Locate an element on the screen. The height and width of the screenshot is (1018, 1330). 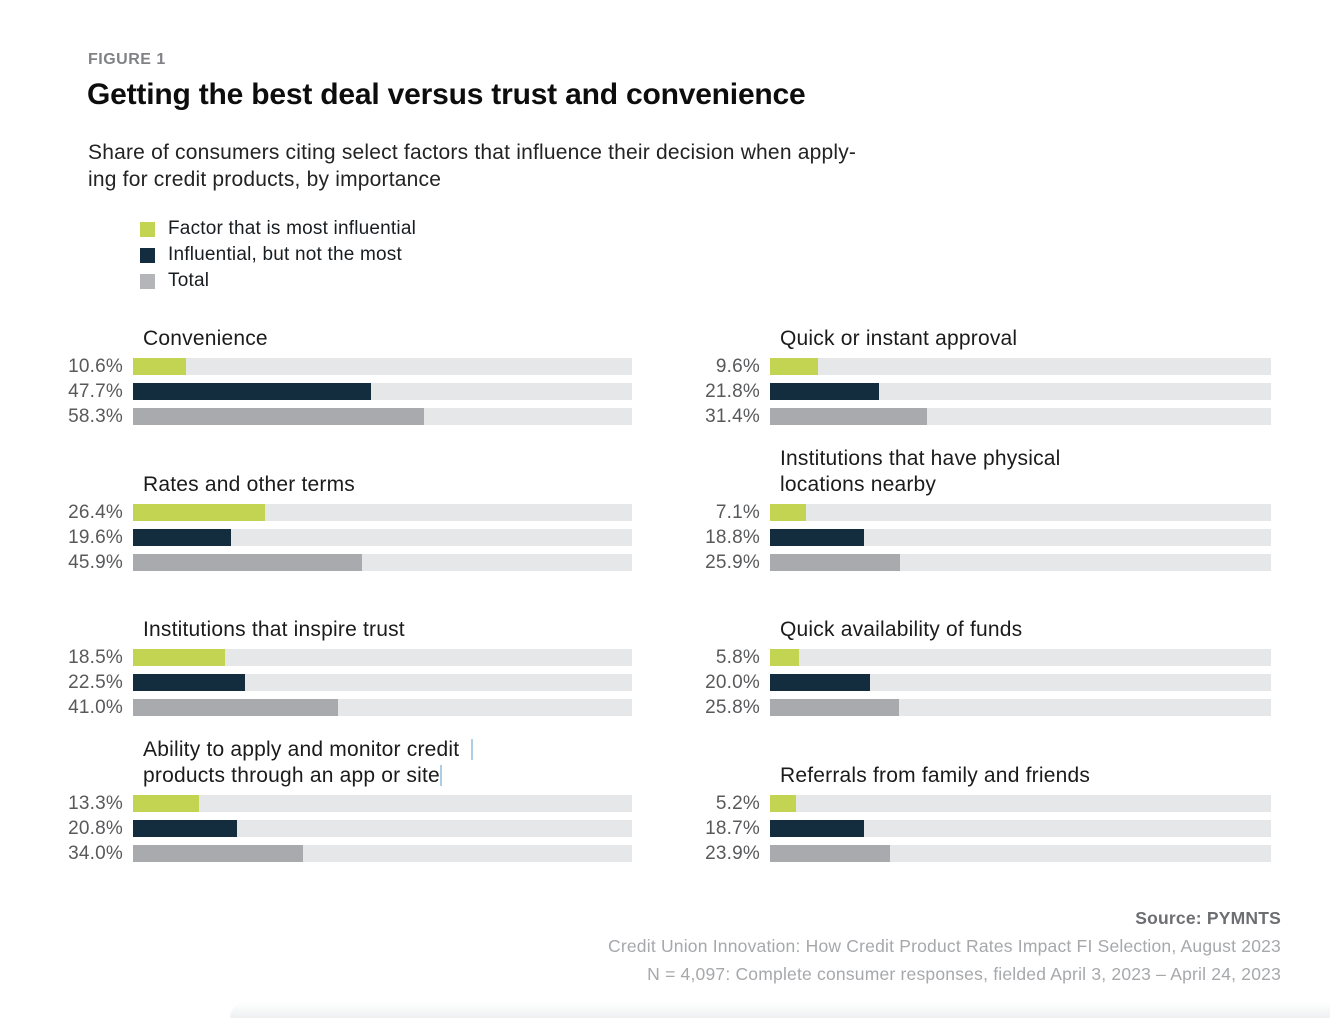
bar-row: 34.0% is located at coordinates (321, 853).